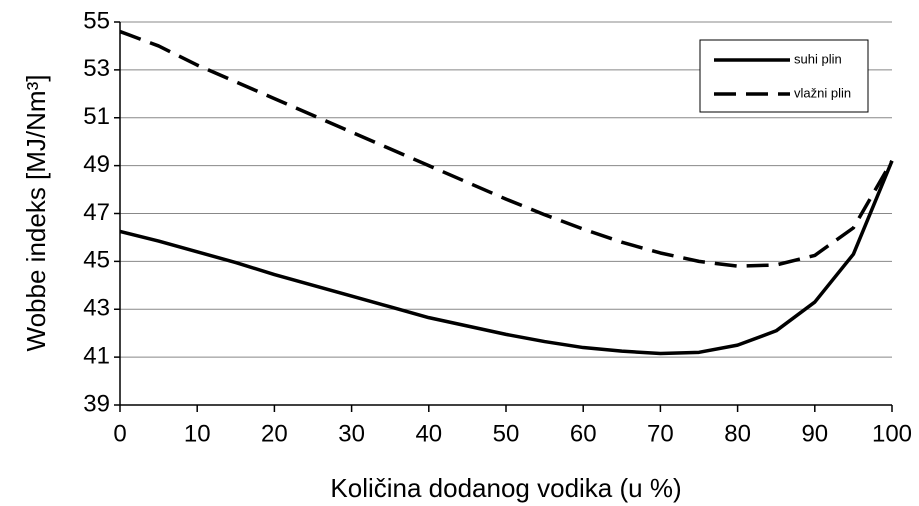 The height and width of the screenshot is (506, 919). Describe the element at coordinates (274, 433) in the screenshot. I see `x-tick-label: 20` at that location.